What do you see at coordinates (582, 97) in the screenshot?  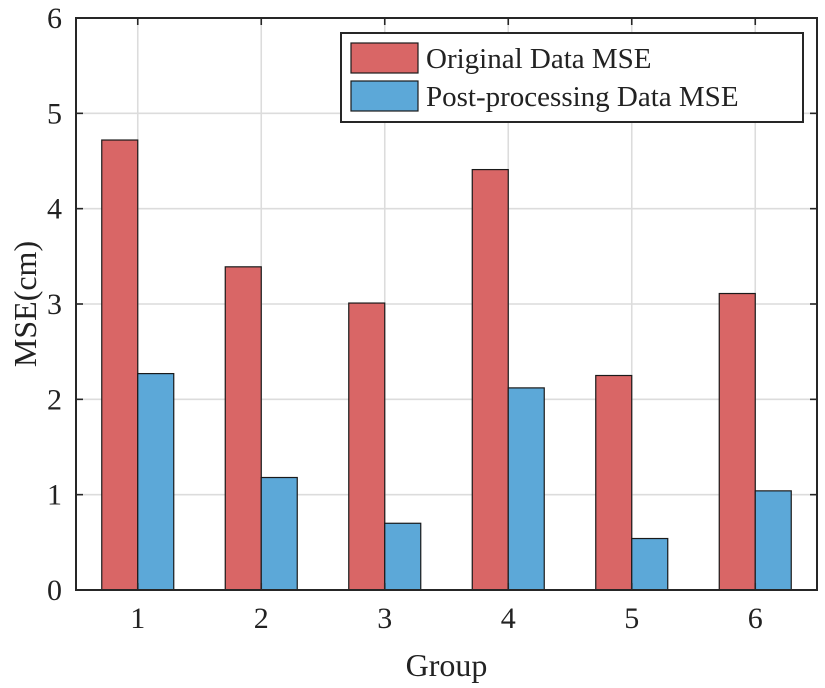 I see `legend-label: Post-processing Data MSE` at bounding box center [582, 97].